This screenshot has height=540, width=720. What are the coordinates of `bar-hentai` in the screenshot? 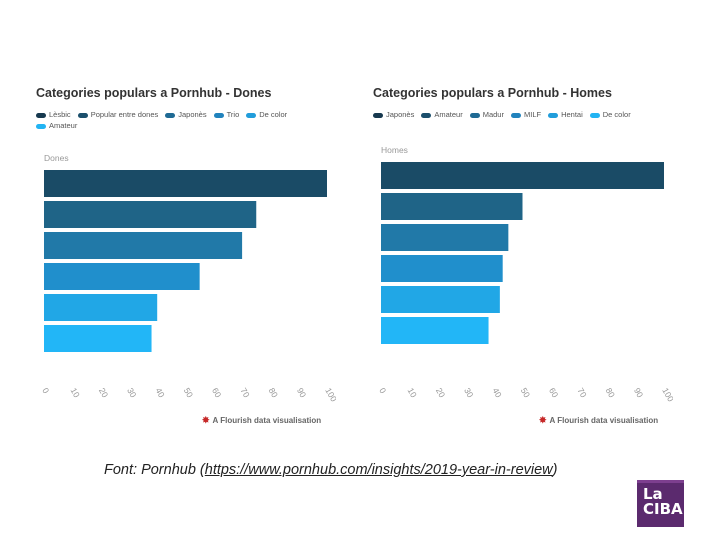 It's located at (440, 299).